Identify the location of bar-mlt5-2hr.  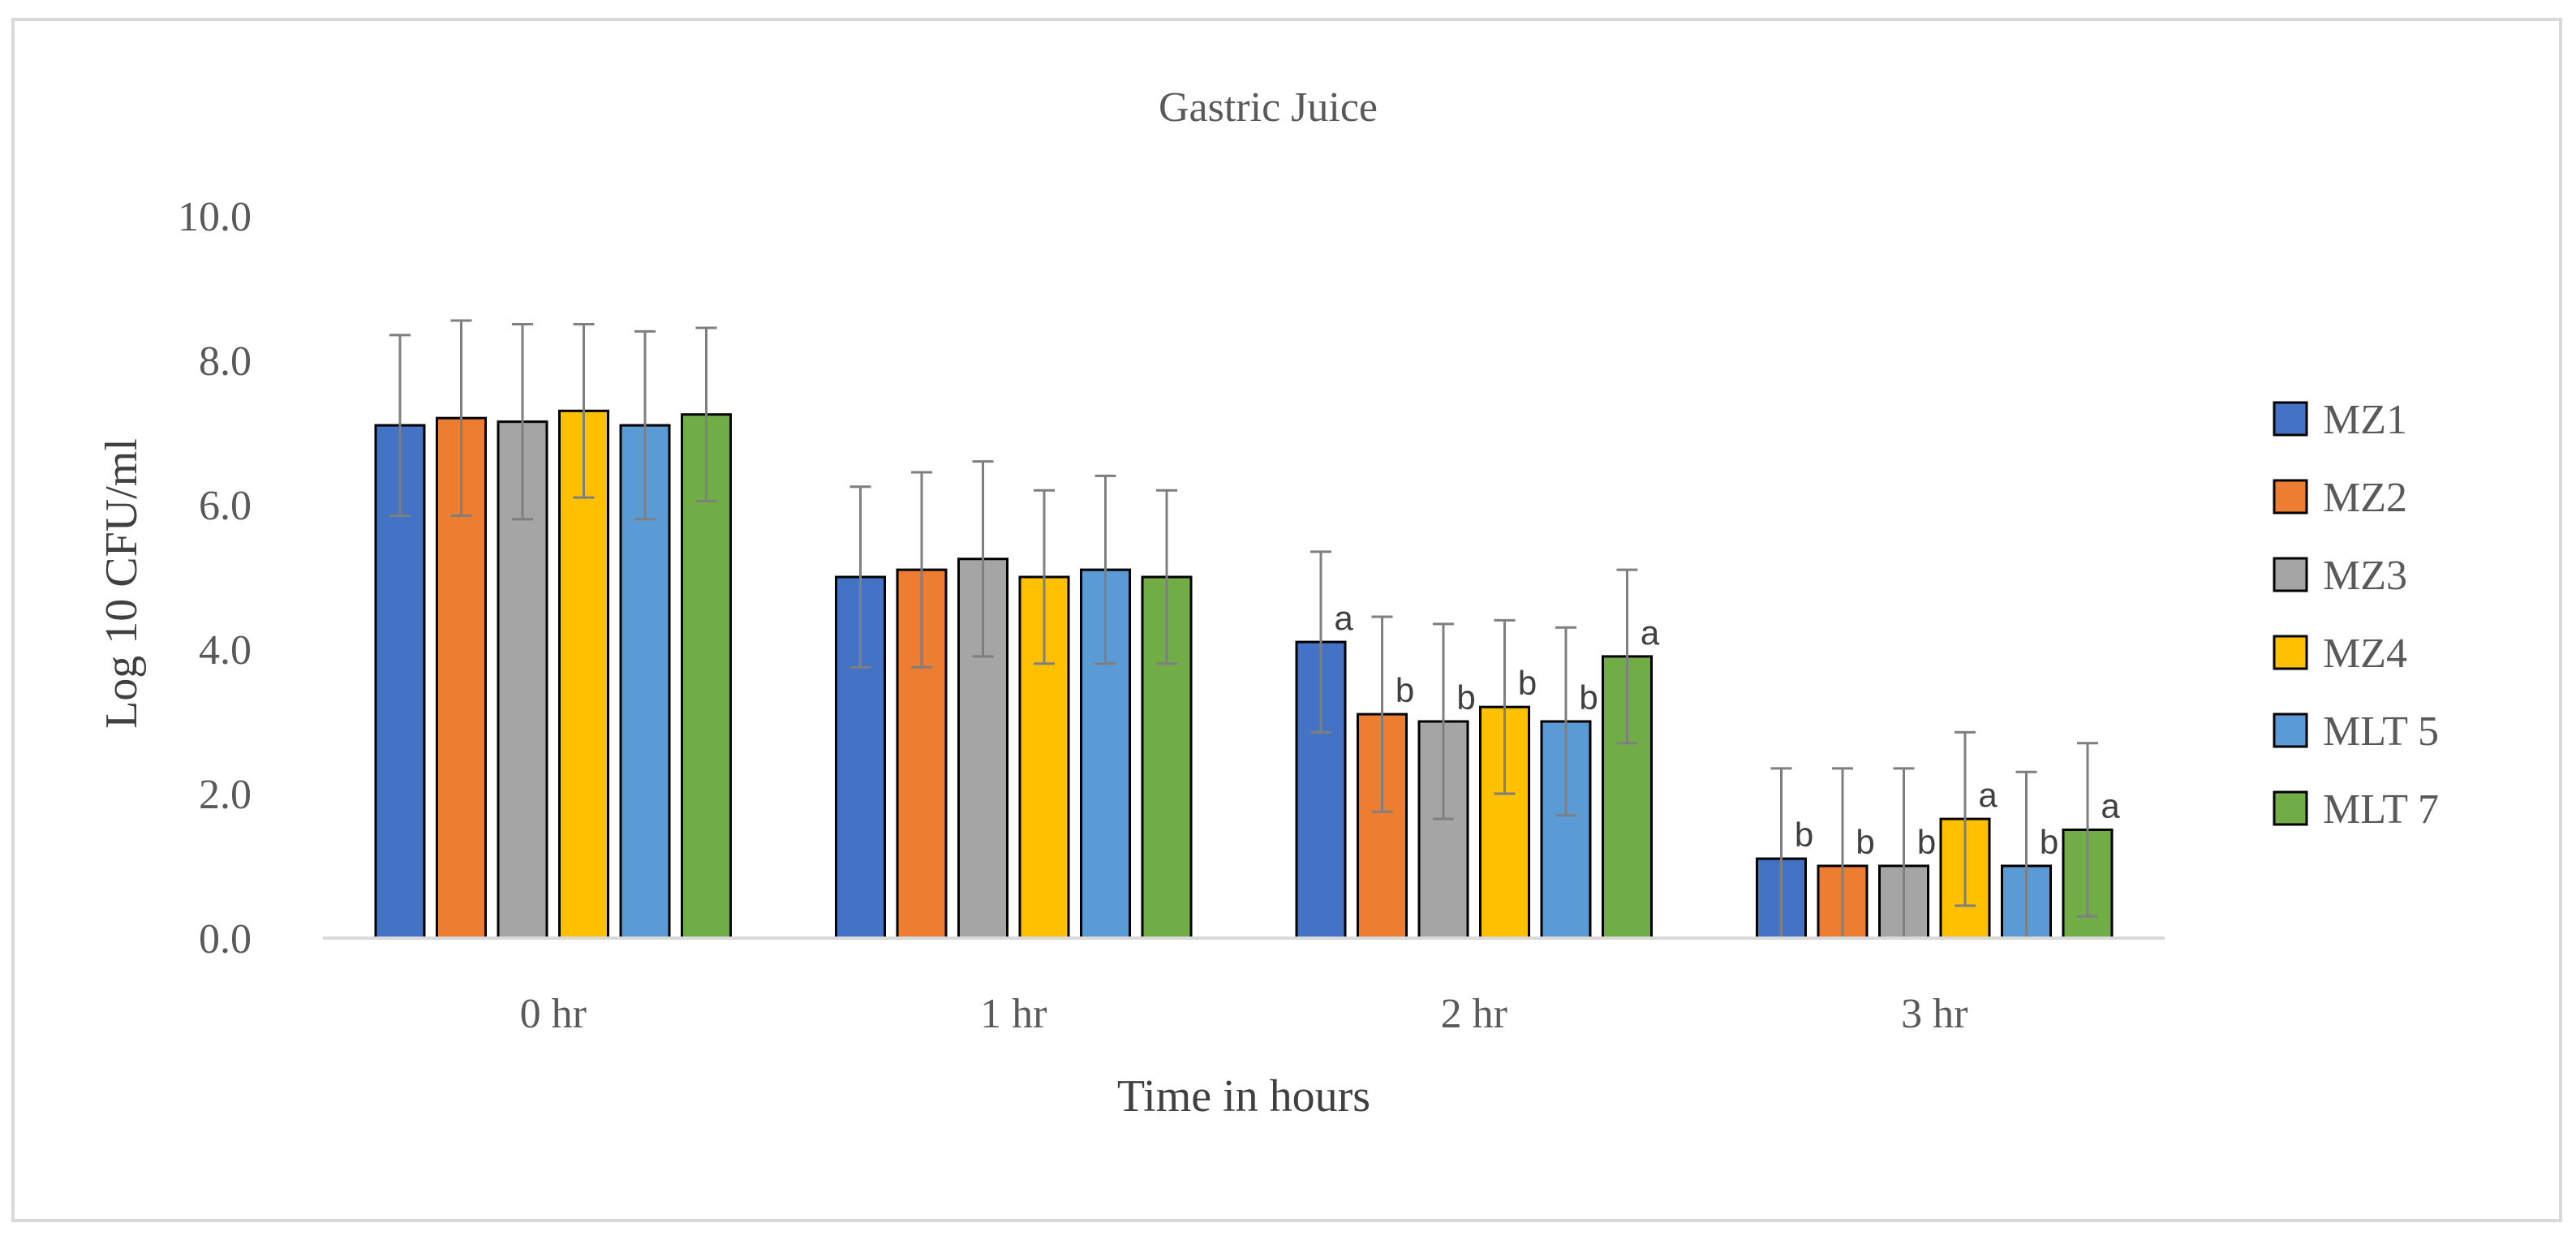
(1566, 830).